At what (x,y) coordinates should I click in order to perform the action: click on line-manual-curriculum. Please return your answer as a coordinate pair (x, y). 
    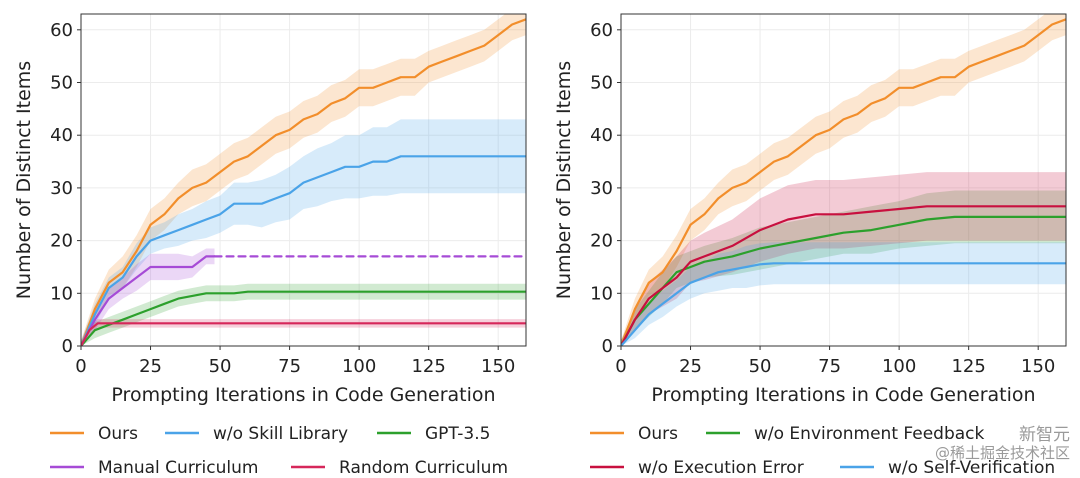
    Looking at the image, I should click on (148, 300).